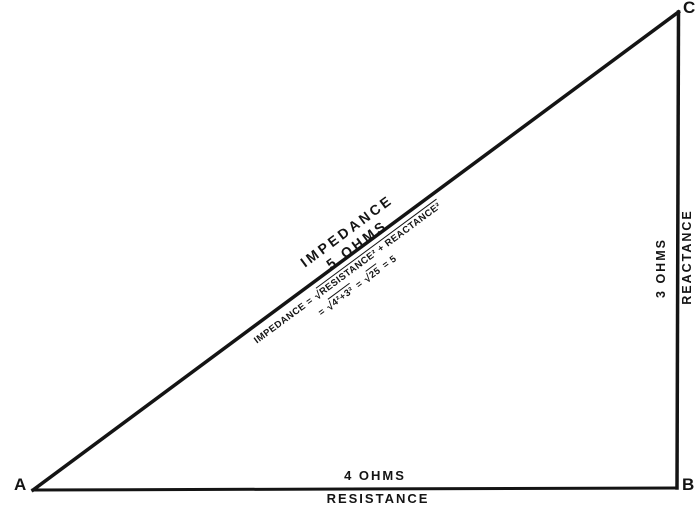 This screenshot has height=509, width=700. Describe the element at coordinates (375, 475) in the screenshot. I see `base-value-label: 4 OHMS` at that location.